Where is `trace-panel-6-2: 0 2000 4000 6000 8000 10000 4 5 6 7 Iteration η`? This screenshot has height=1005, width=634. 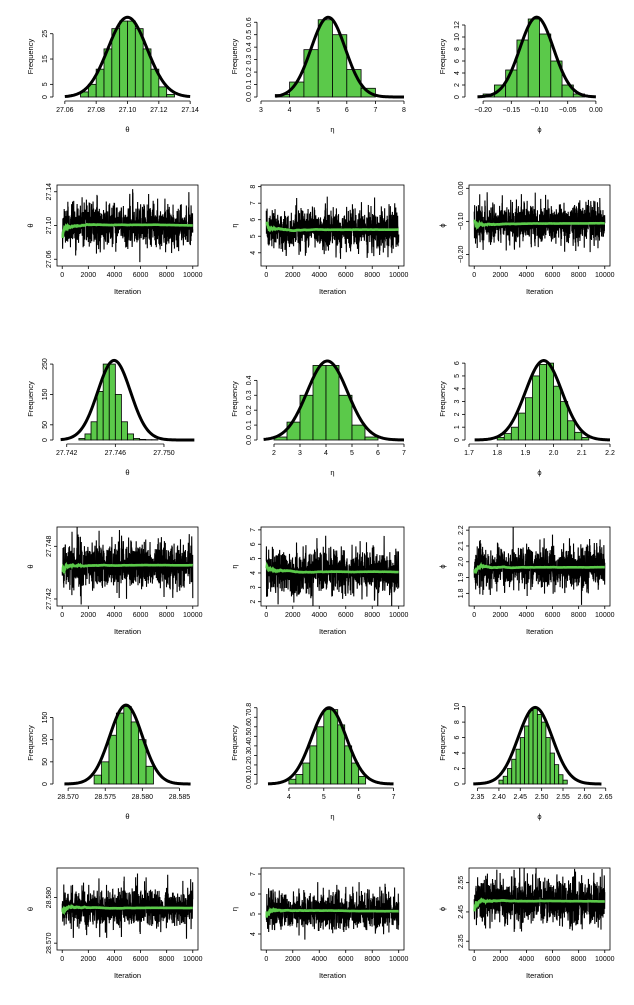 trace-panel-6-2: 0 2000 4000 6000 8000 10000 4 5 6 7 Iteration η is located at coordinates (319, 923).